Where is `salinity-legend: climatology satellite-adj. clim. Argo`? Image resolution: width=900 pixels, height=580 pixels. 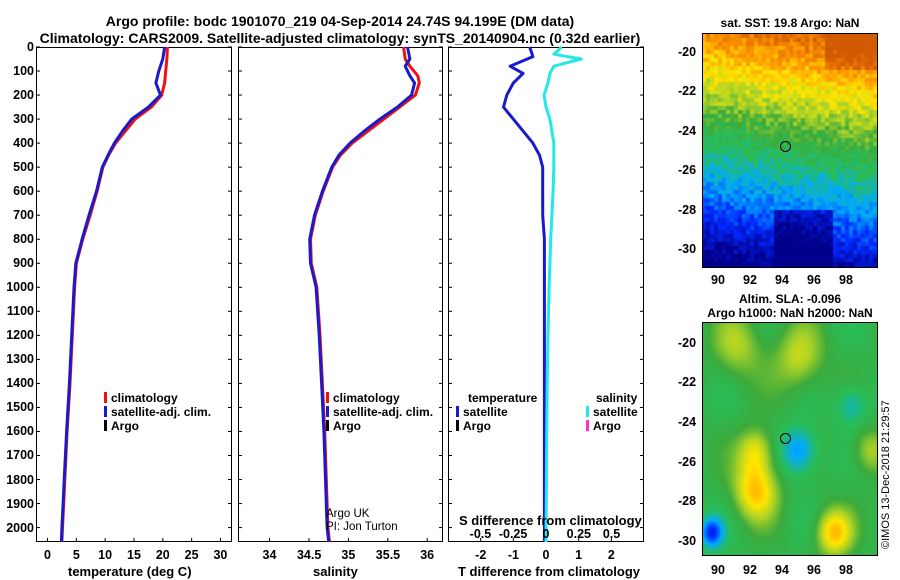 salinity-legend: climatology satellite-adj. clim. Argo is located at coordinates (379, 412).